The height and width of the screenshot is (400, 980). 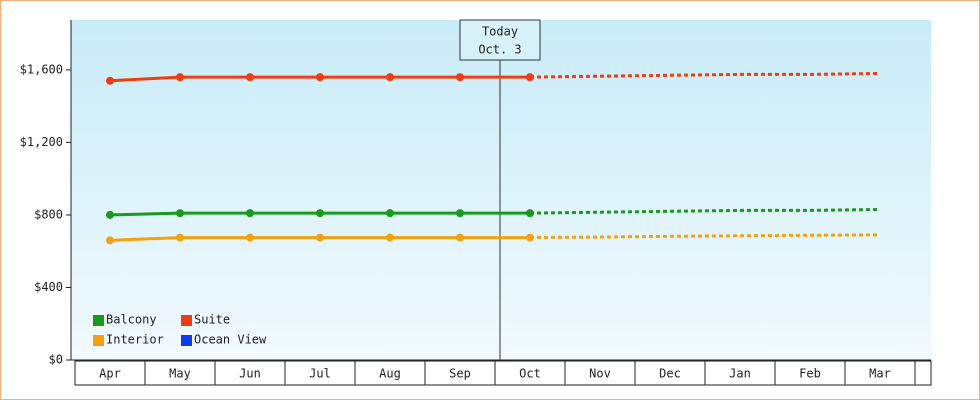 I want to click on x-tick-label: Jul, so click(x=320, y=374).